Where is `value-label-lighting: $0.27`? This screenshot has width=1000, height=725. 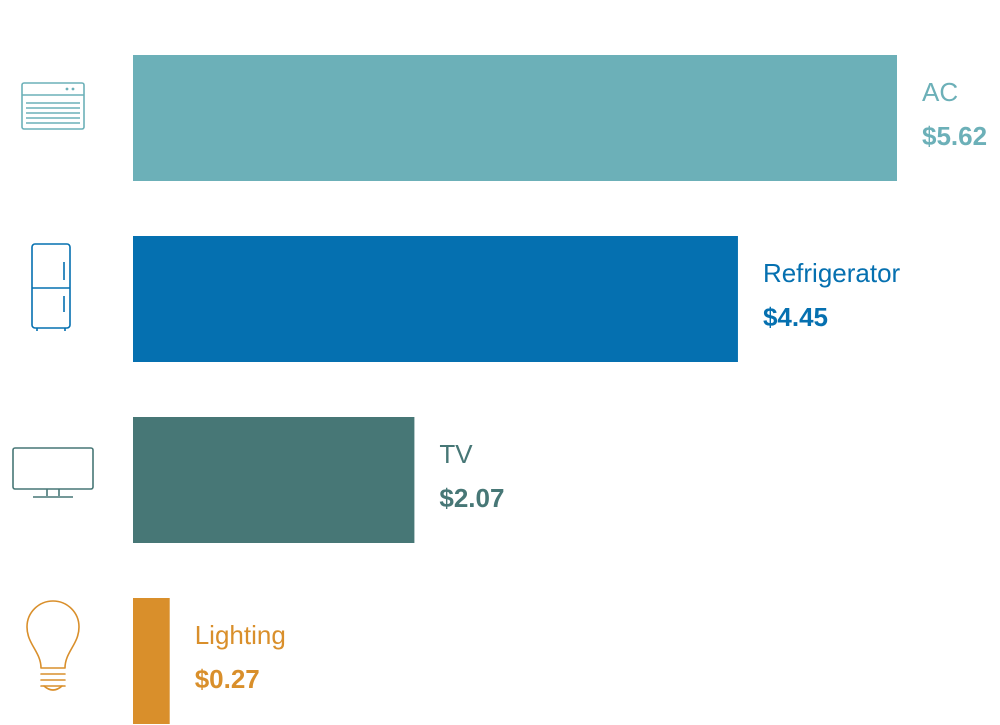 value-label-lighting: $0.27 is located at coordinates (227, 679).